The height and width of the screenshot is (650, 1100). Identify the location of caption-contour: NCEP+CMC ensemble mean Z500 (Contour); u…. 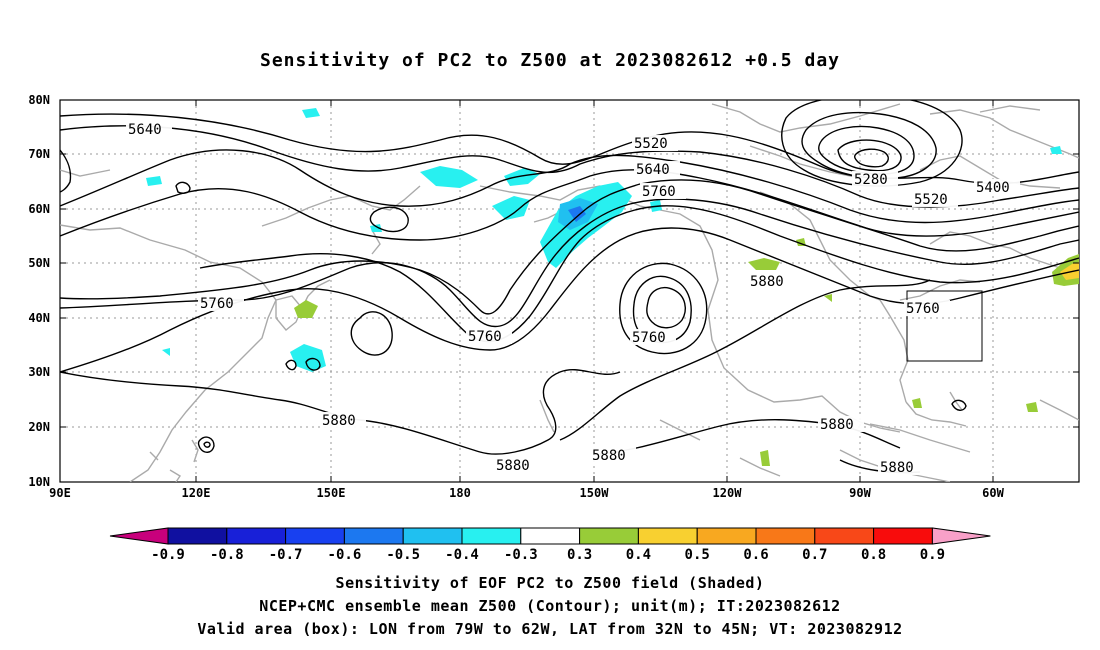
(550, 606).